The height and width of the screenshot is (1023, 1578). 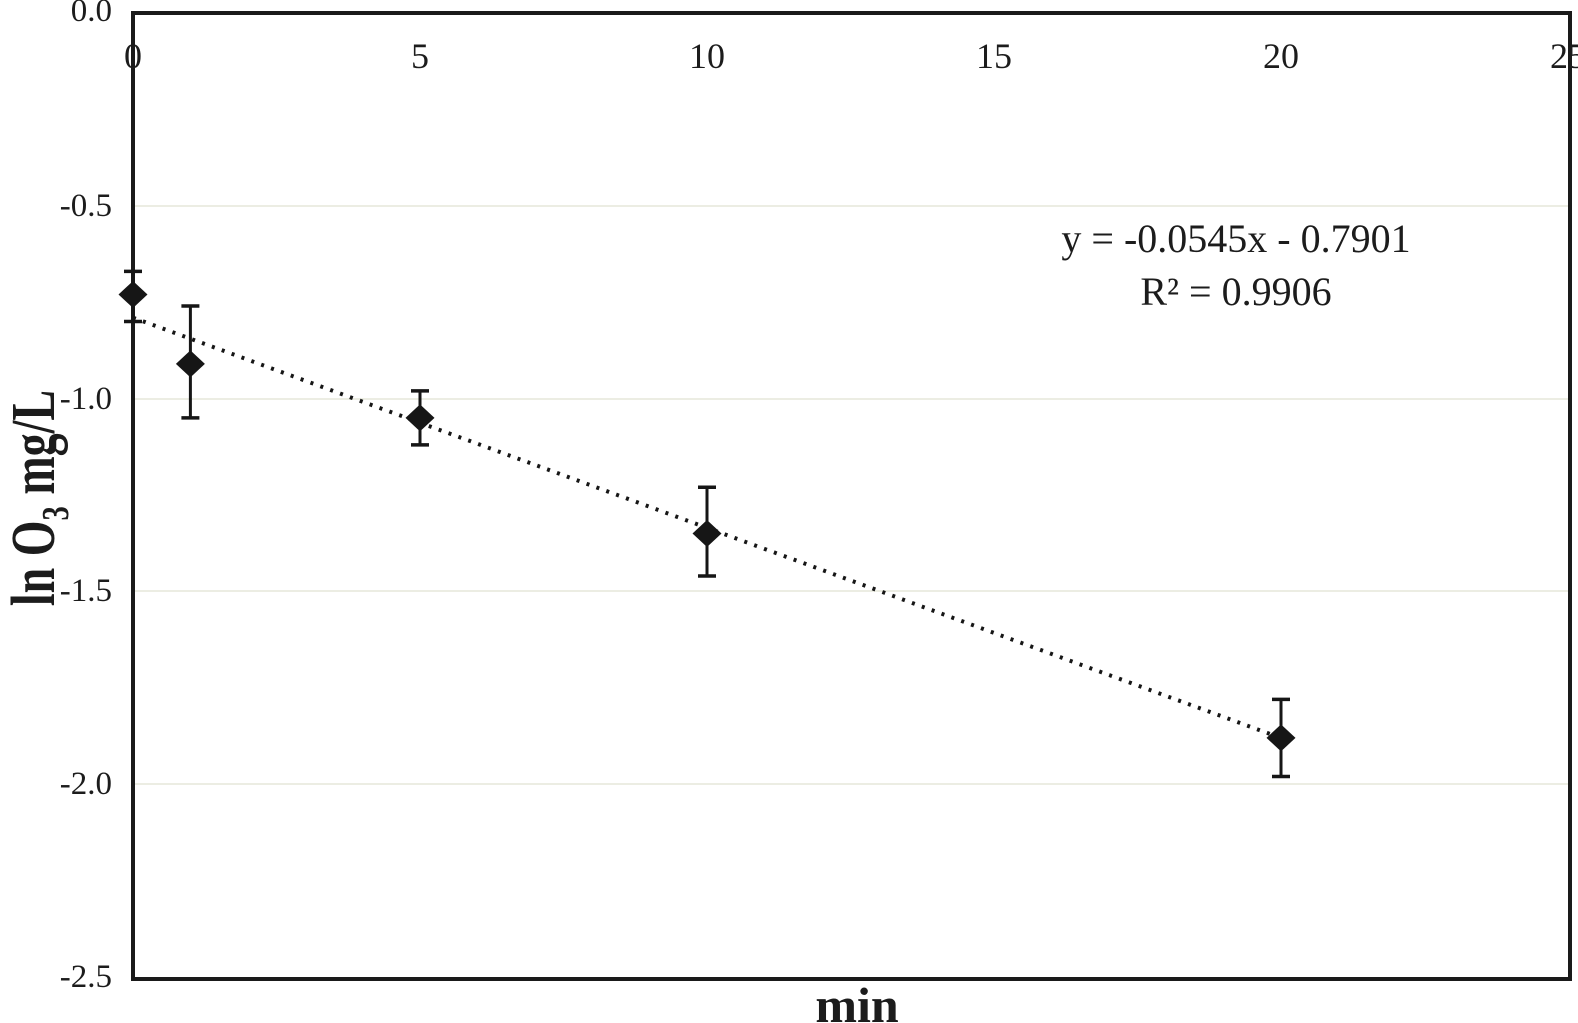 I want to click on x-tick-label: 20, so click(x=1281, y=56).